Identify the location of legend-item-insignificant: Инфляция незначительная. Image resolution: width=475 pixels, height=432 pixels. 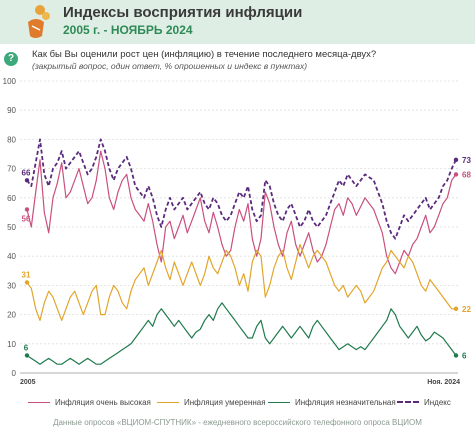
(332, 402).